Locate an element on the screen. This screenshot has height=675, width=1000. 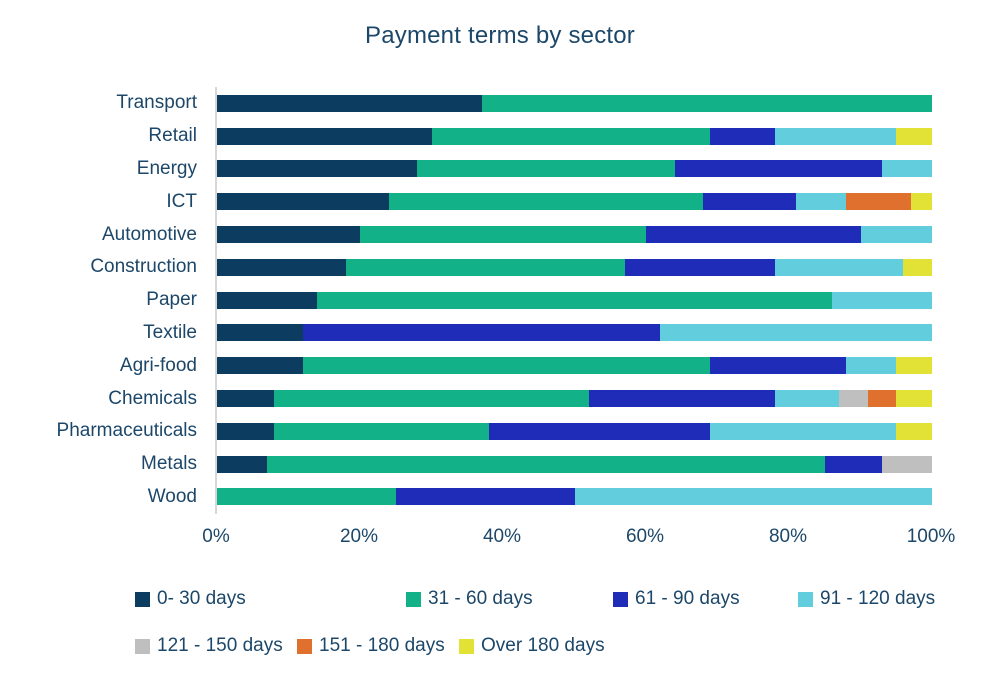
category-label: Retail is located at coordinates (172, 136).